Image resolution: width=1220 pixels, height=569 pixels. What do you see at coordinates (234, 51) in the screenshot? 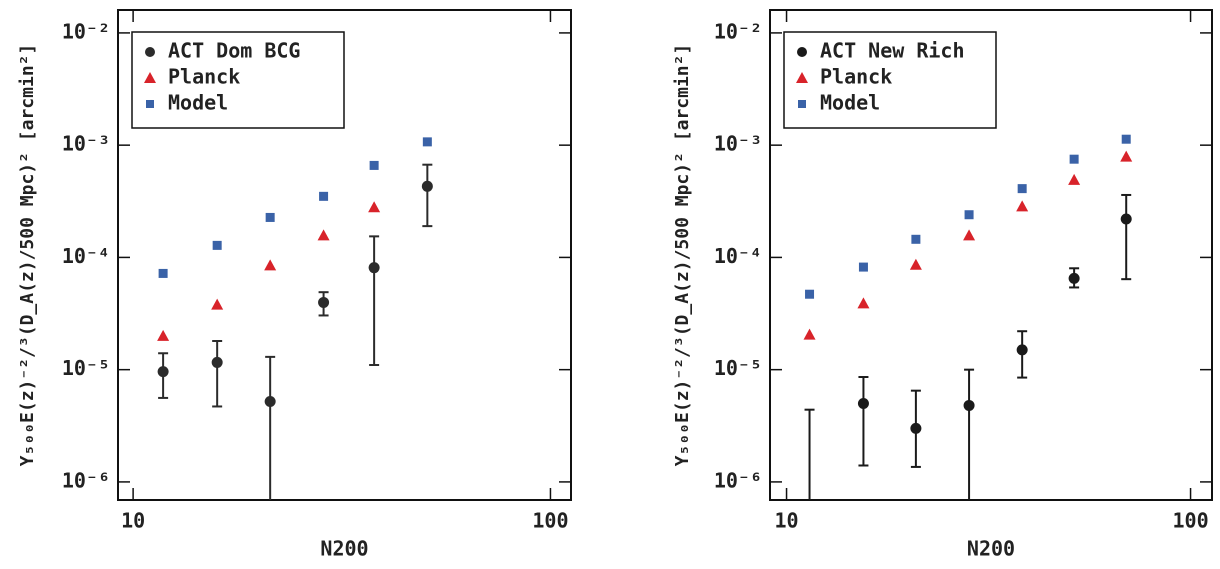
I see `legend-label: ACT Dom BCG` at bounding box center [234, 51].